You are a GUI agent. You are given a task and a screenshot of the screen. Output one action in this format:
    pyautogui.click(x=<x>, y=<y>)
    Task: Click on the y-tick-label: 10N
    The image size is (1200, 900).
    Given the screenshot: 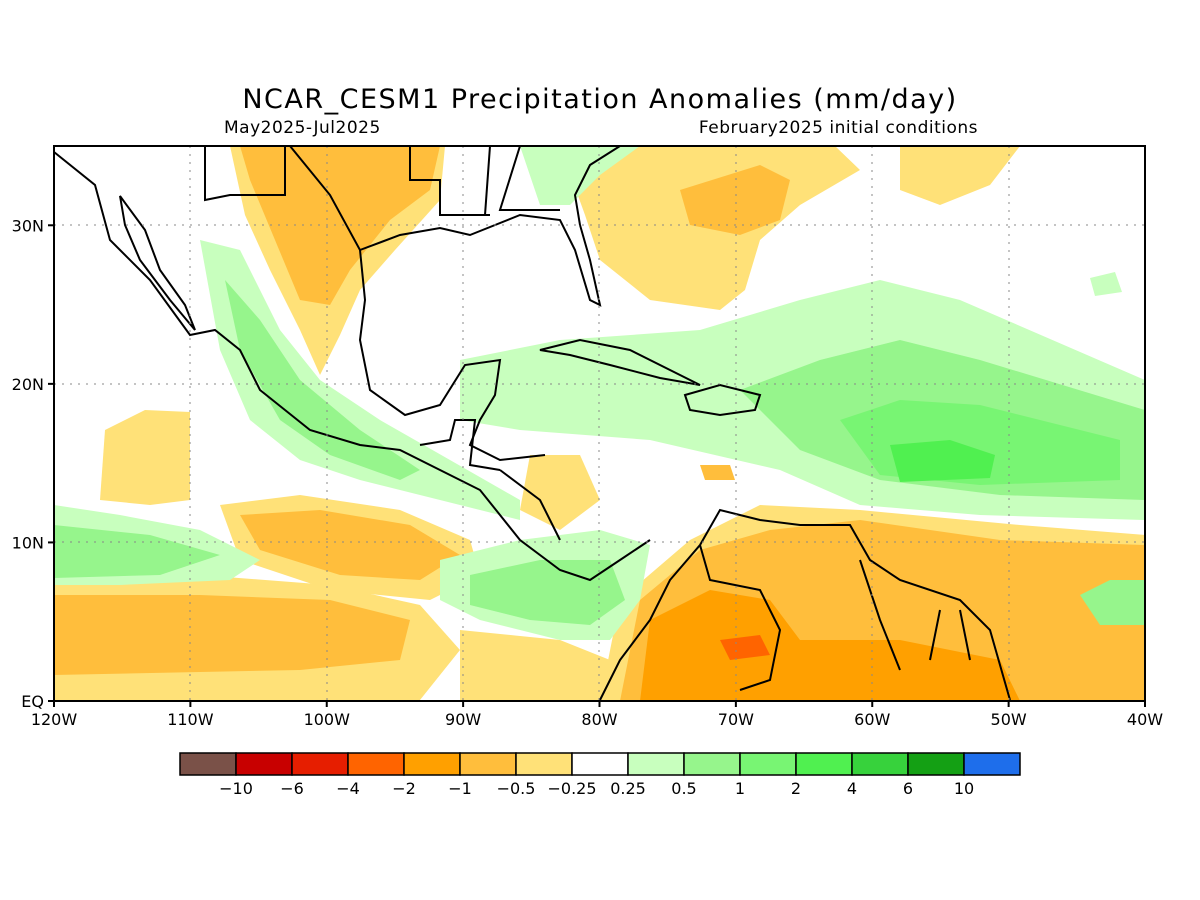 What is the action you would take?
    pyautogui.click(x=28, y=542)
    